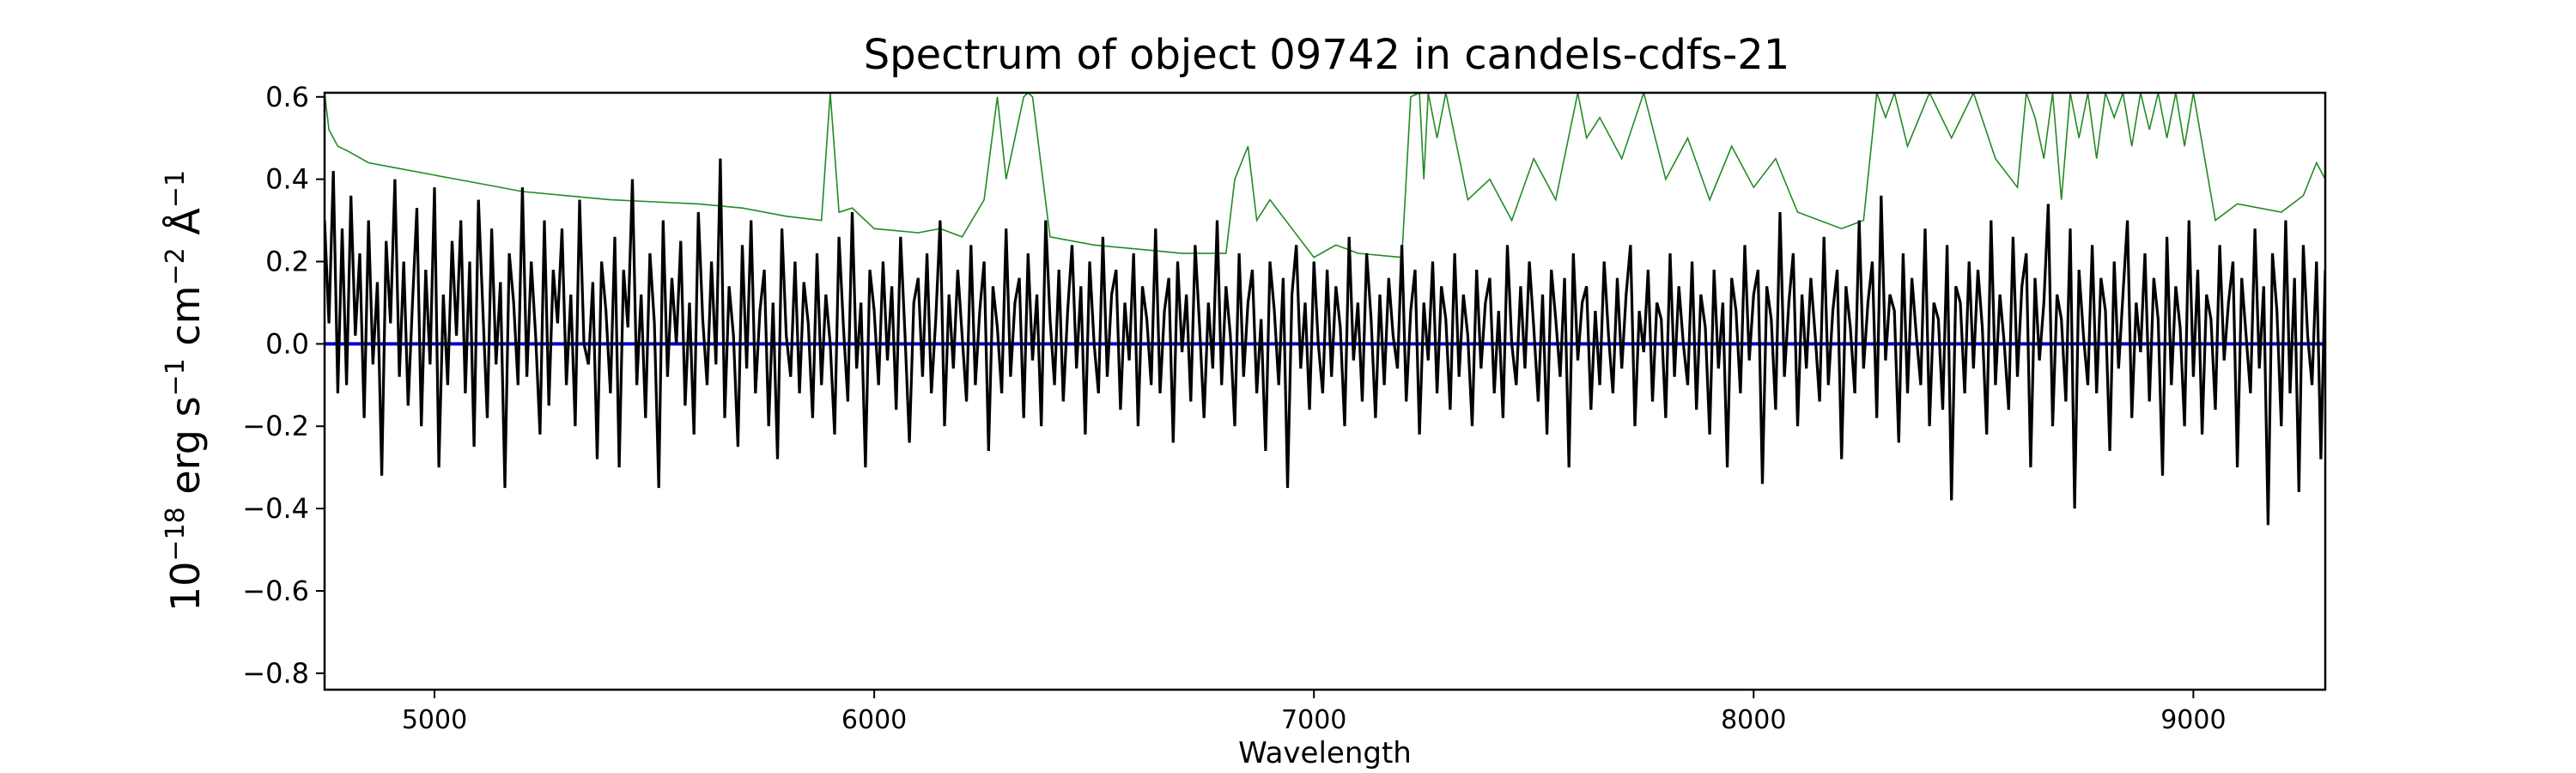 The width and height of the screenshot is (2576, 773). Describe the element at coordinates (287, 97) in the screenshot. I see `y-tick-label: 0.6` at that location.